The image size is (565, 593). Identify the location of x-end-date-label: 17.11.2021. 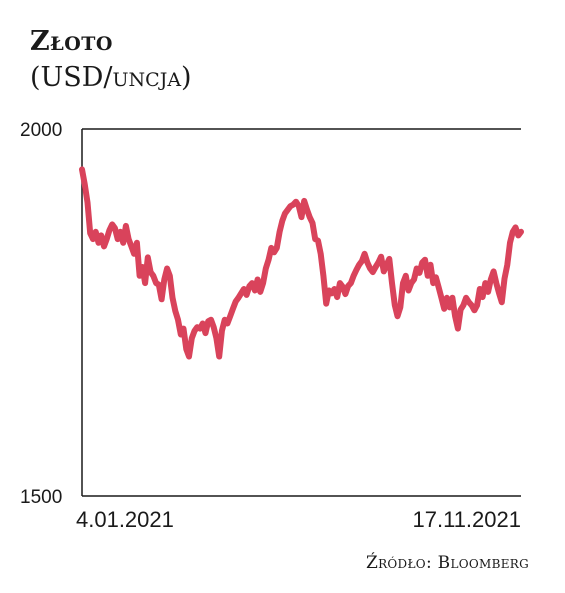
(467, 519).